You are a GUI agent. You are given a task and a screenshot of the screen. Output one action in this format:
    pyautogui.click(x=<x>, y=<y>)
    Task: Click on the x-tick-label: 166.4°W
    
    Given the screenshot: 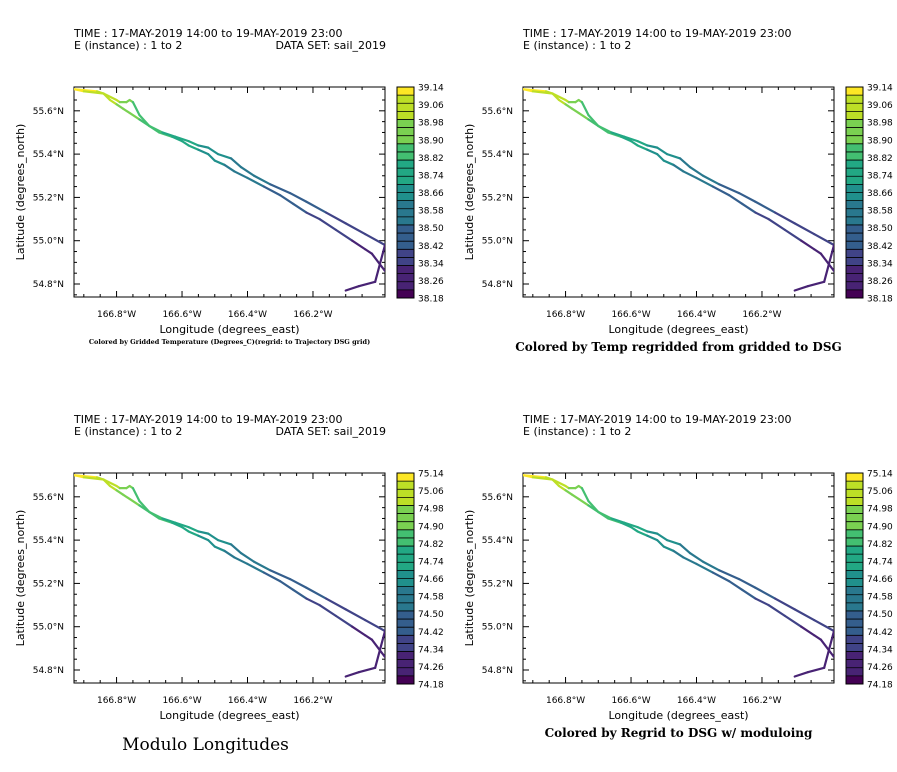 What is the action you would take?
    pyautogui.click(x=247, y=701)
    